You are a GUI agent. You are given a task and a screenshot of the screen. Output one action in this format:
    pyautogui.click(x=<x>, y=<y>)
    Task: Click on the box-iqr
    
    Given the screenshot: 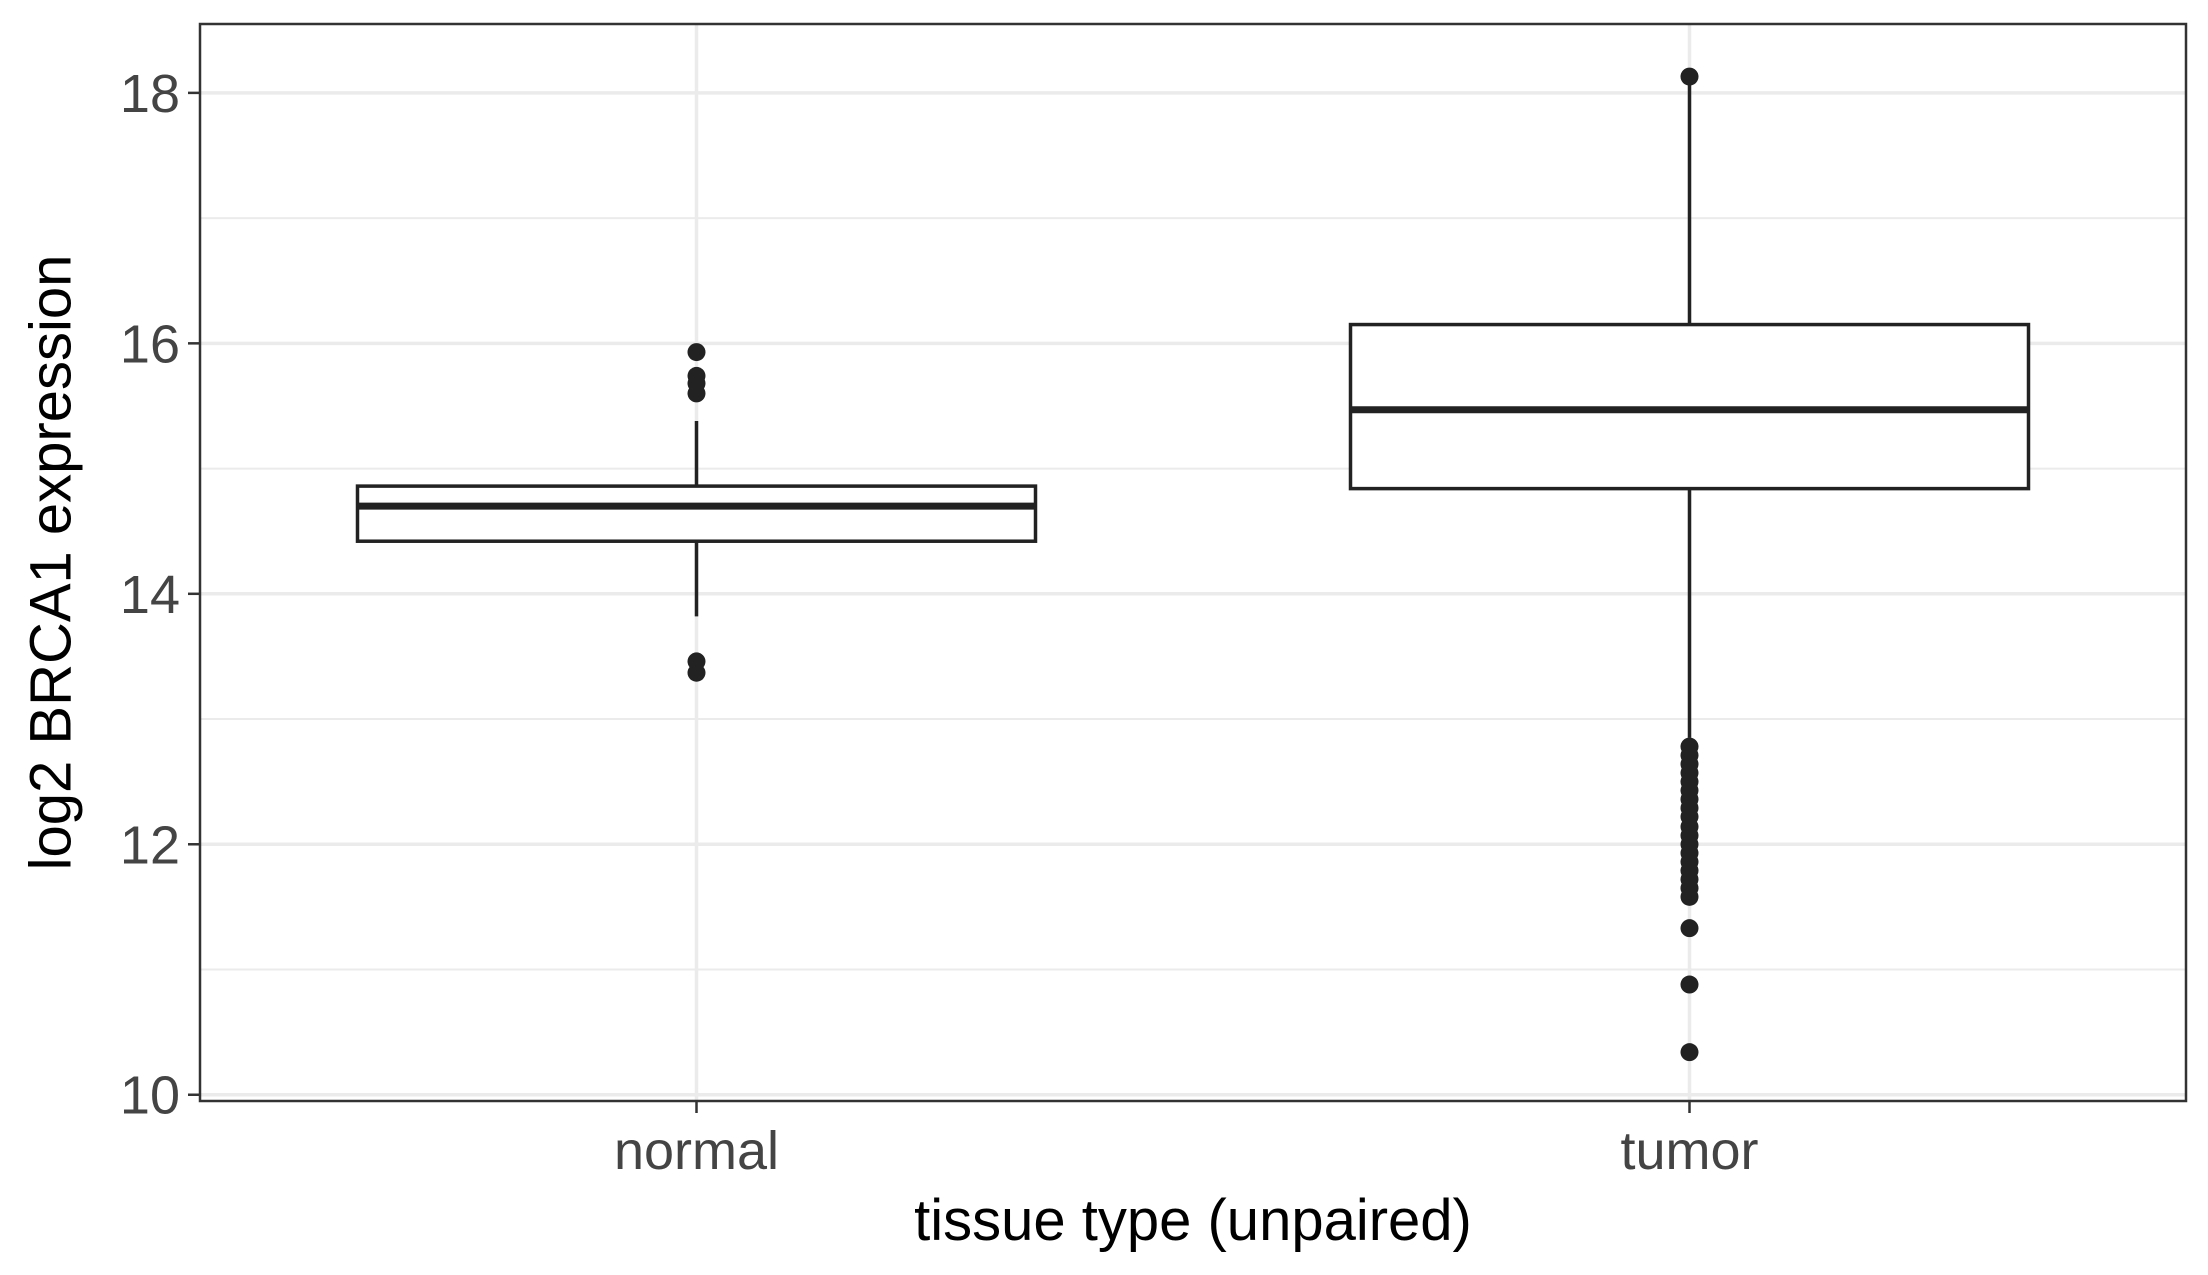 What is the action you would take?
    pyautogui.click(x=696, y=513)
    